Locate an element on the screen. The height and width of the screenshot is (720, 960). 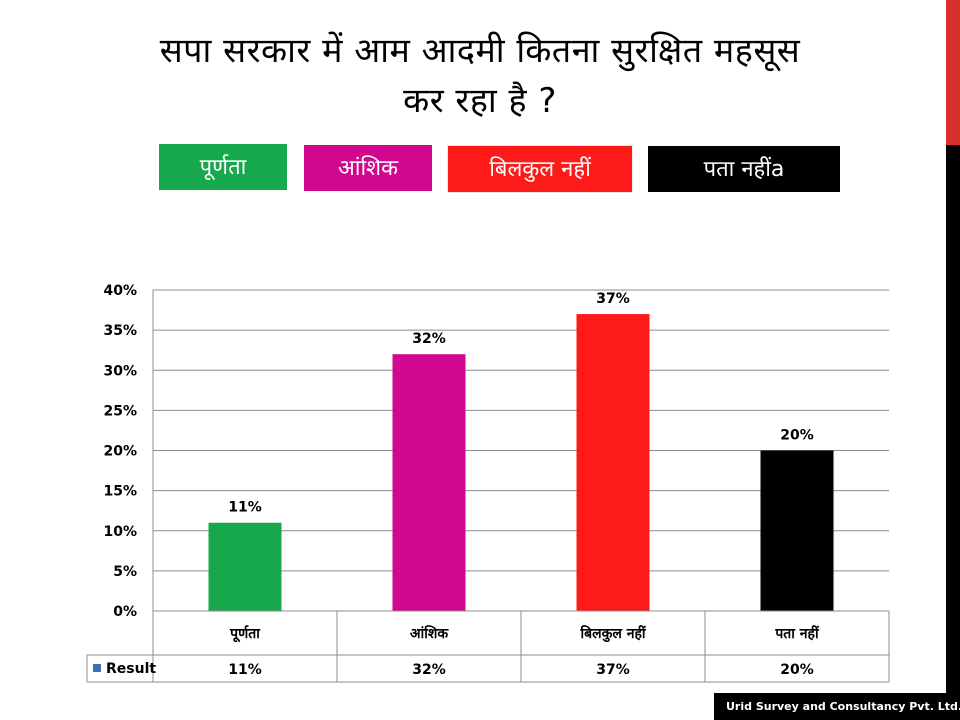
data-label: 20% is located at coordinates (797, 436).